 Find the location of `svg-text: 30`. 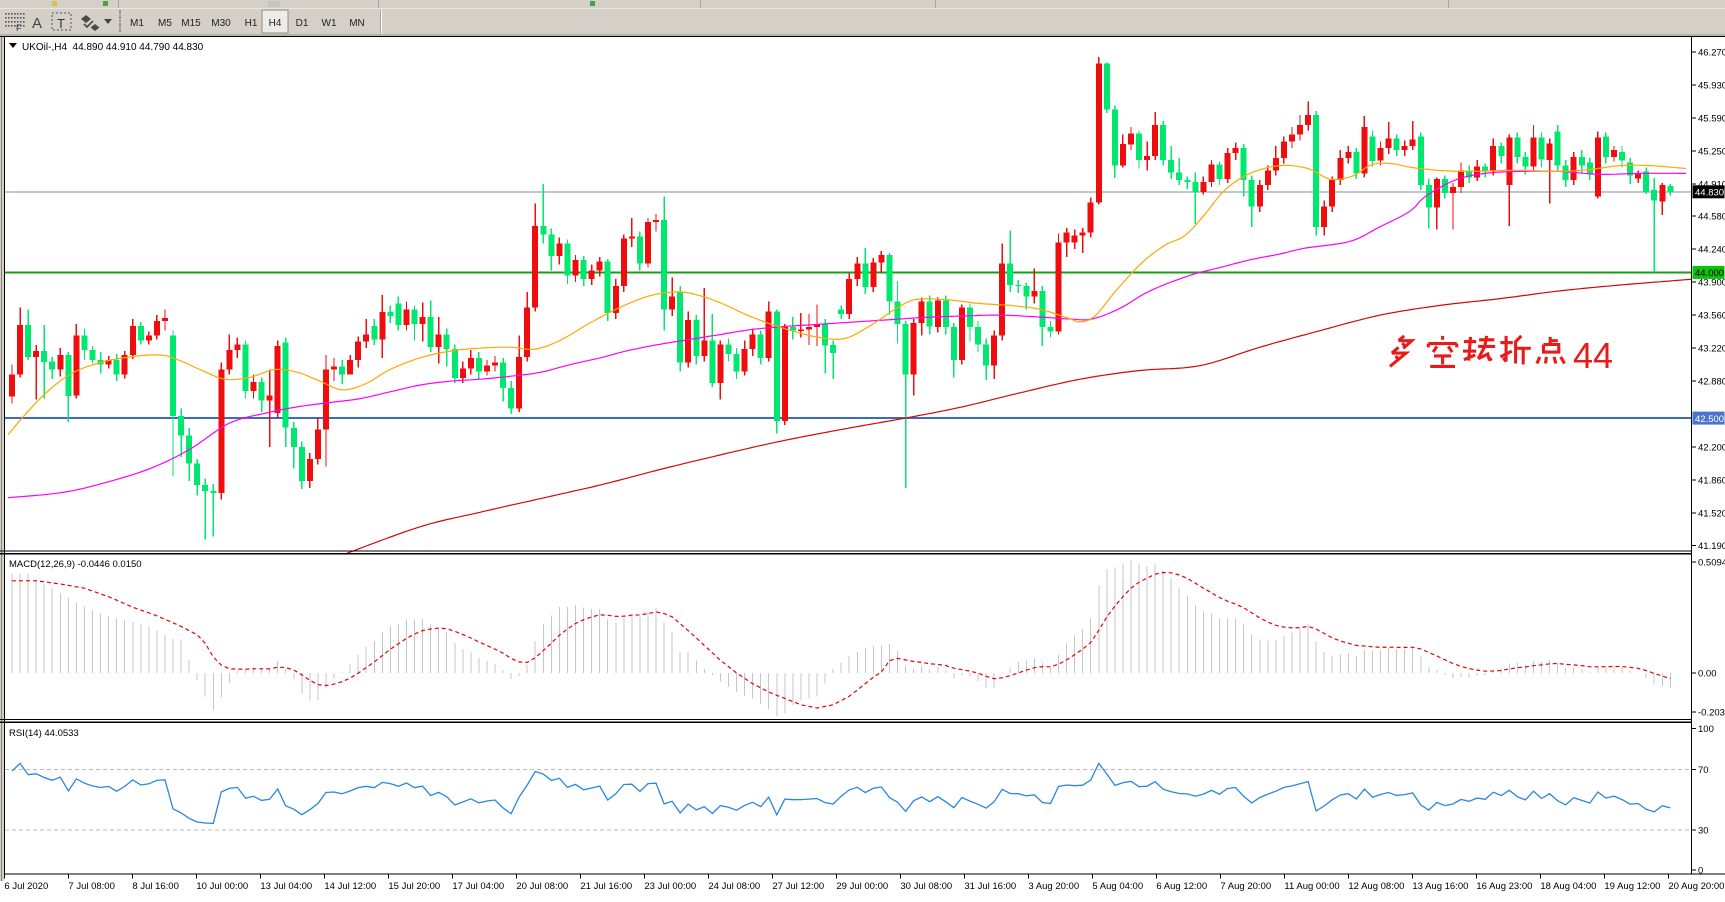

svg-text: 30 is located at coordinates (1703, 830).